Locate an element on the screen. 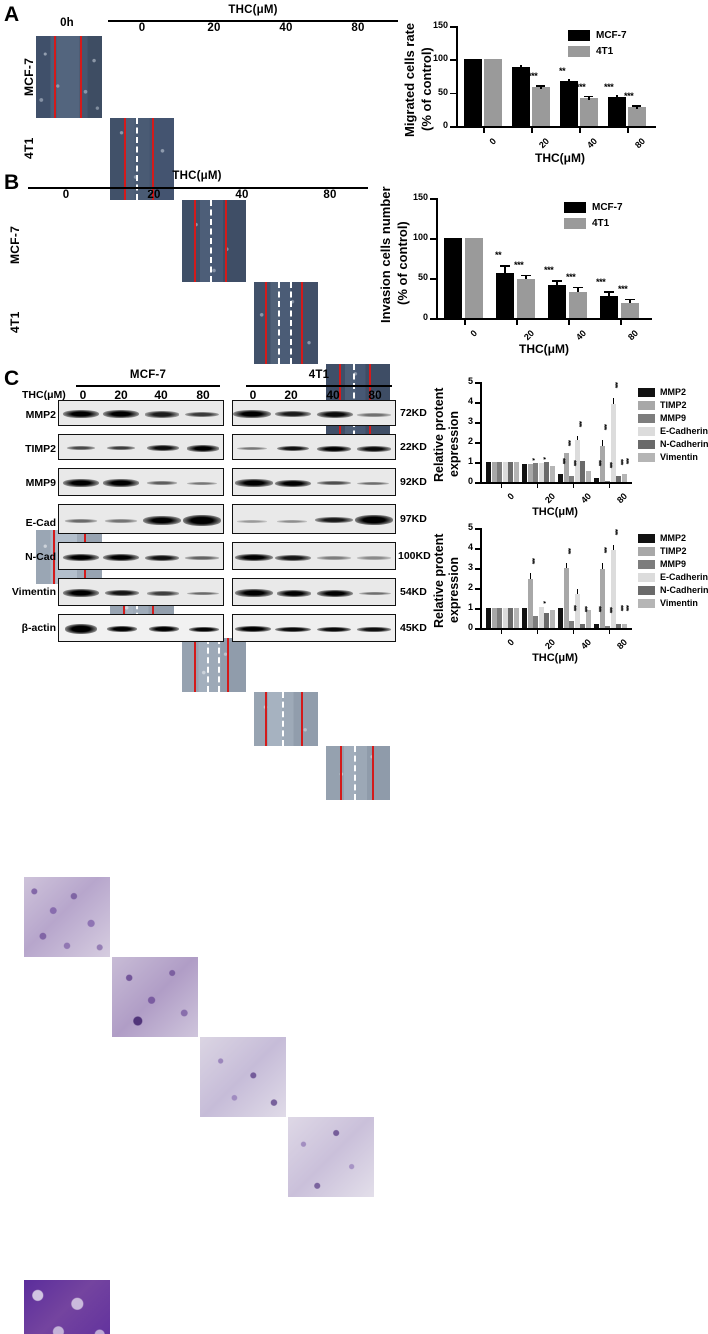  panel-a-tile-mcf7-dose40 is located at coordinates (286, 323).